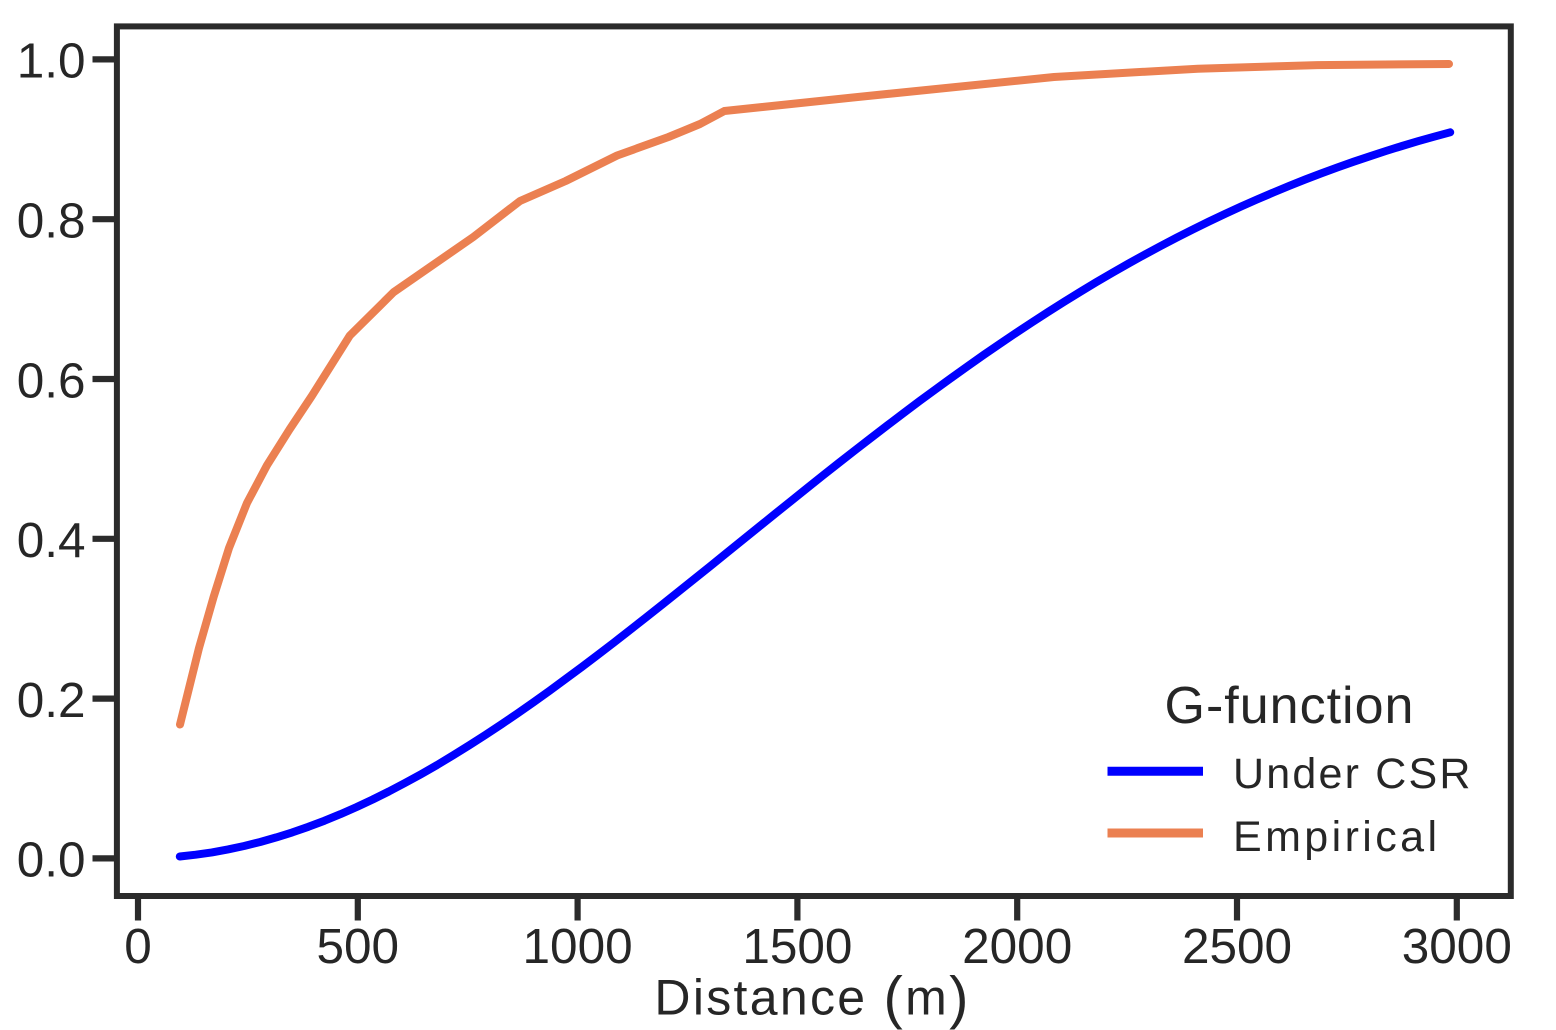 Image resolution: width=1556 pixels, height=1030 pixels. Describe the element at coordinates (1336, 837) in the screenshot. I see `svg-text: Empirical` at that location.